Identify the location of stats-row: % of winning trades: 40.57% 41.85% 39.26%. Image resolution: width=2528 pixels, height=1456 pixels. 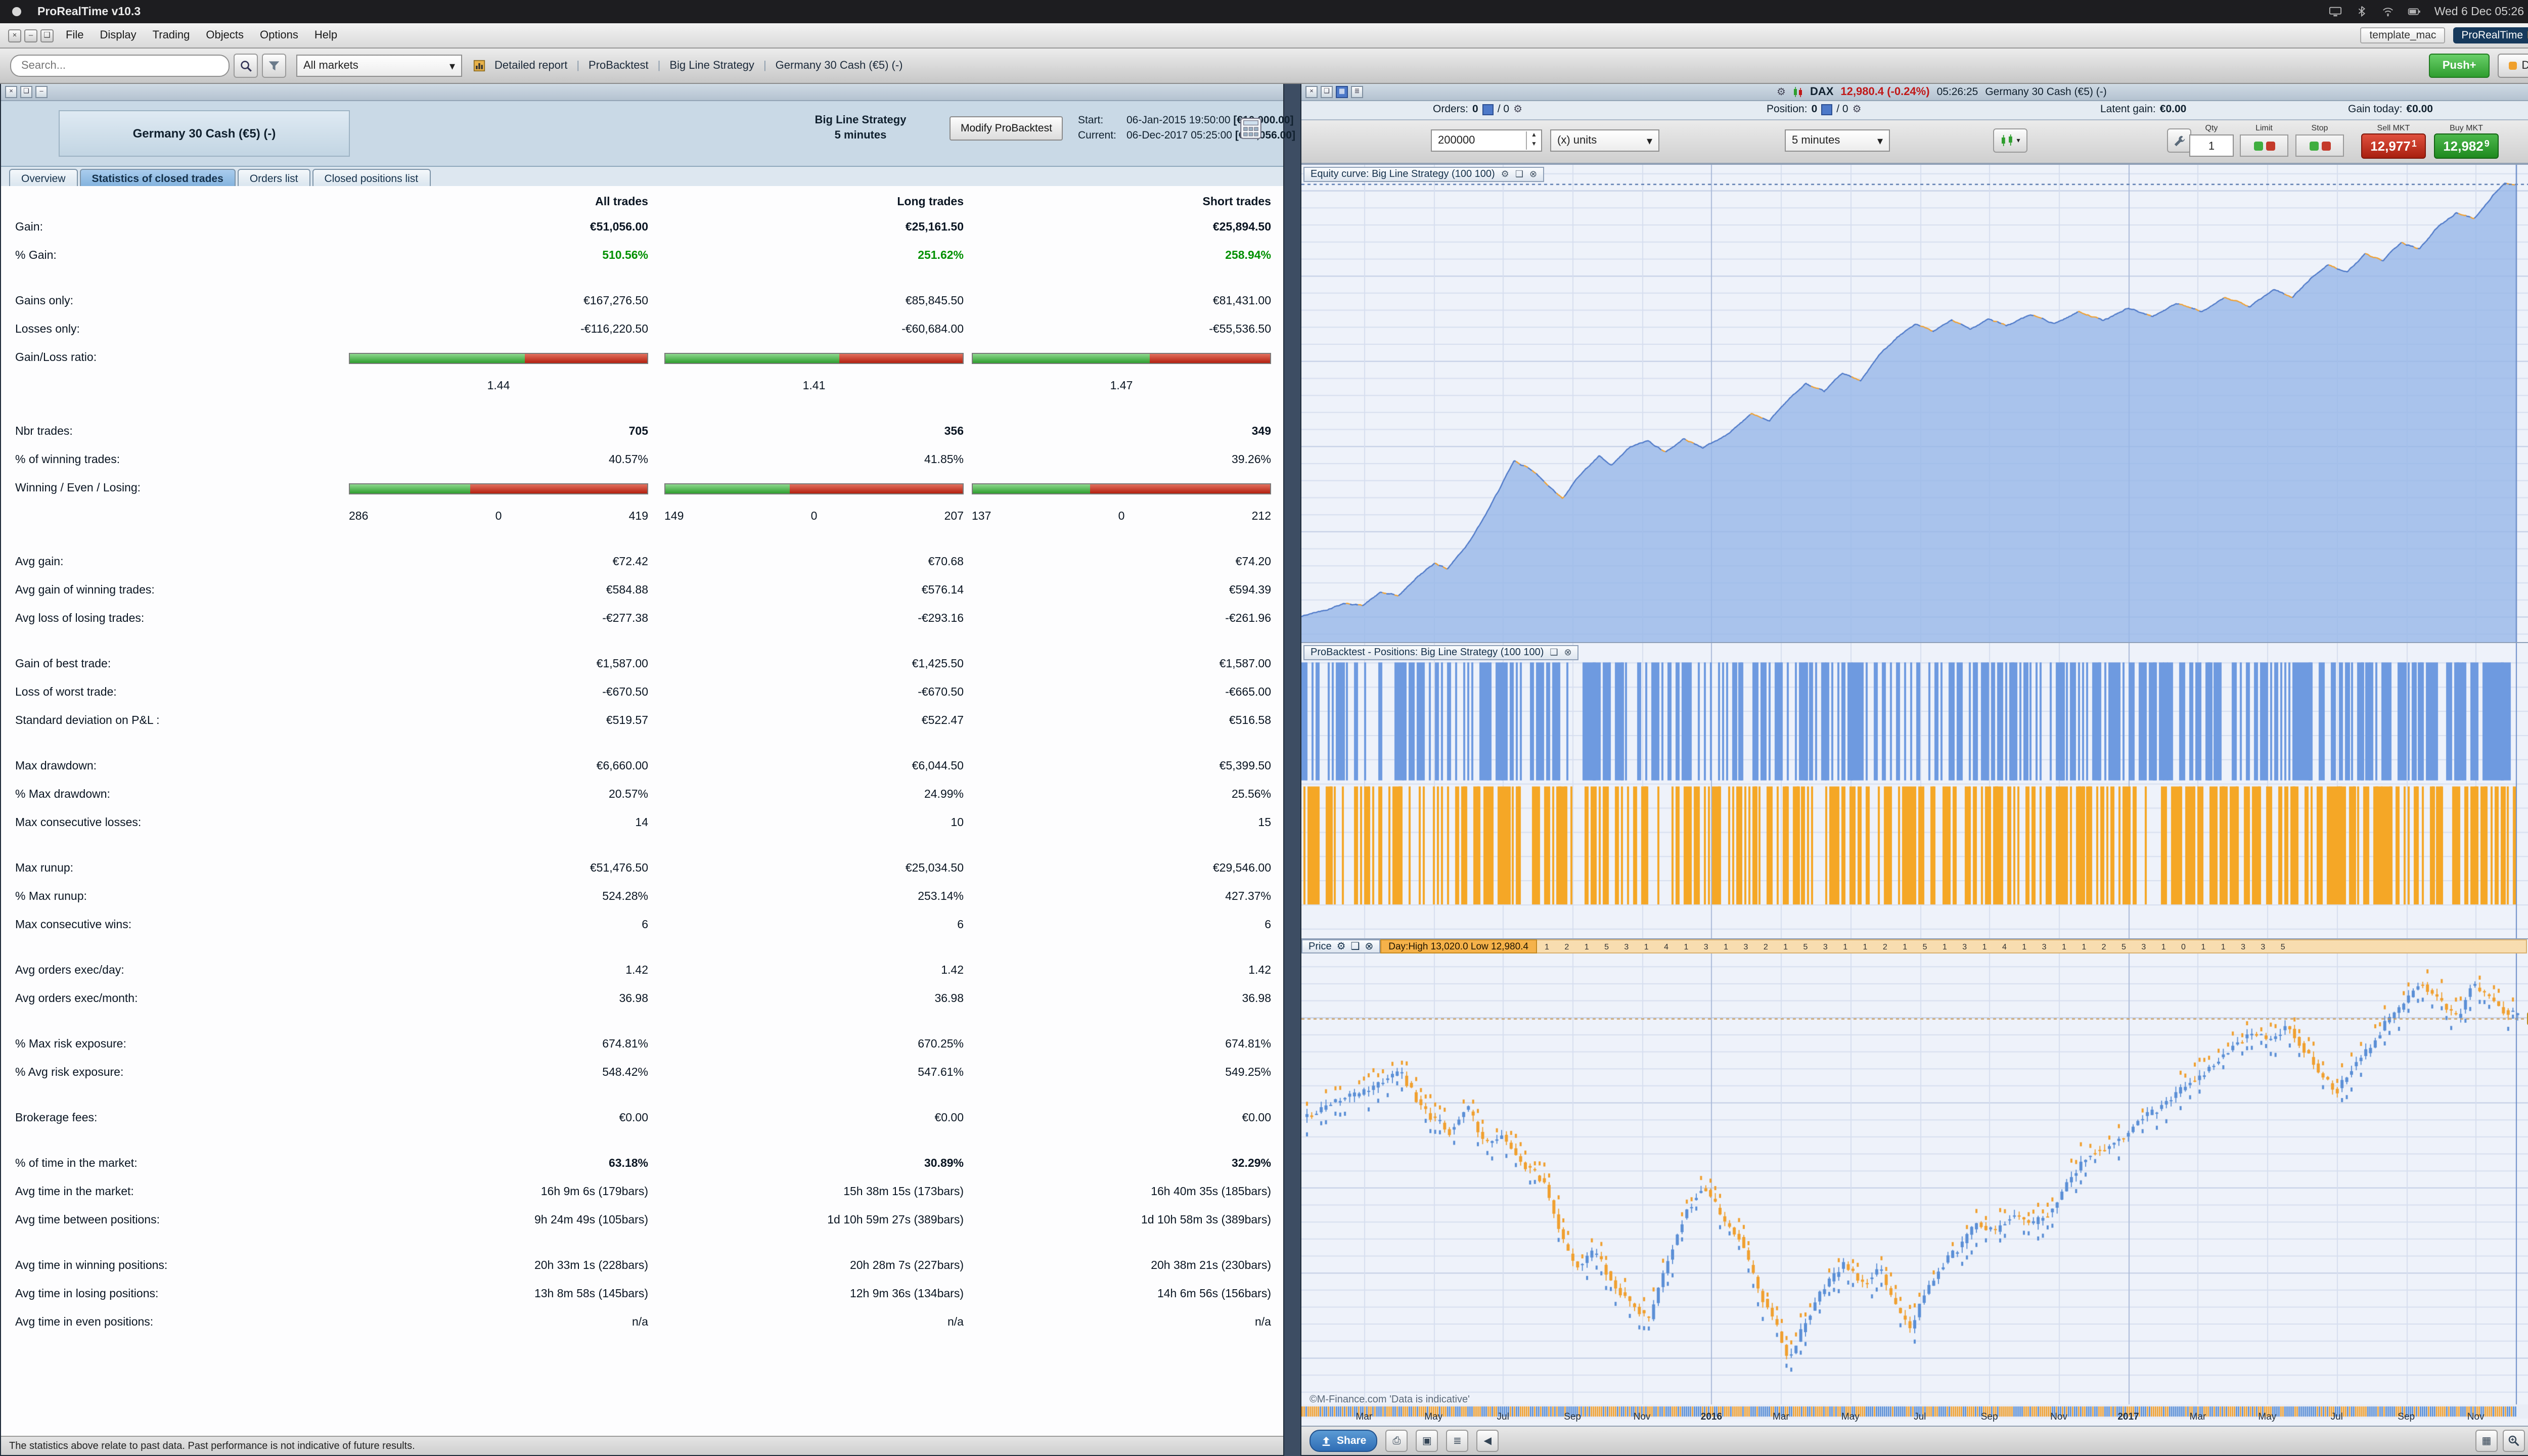
(642, 460).